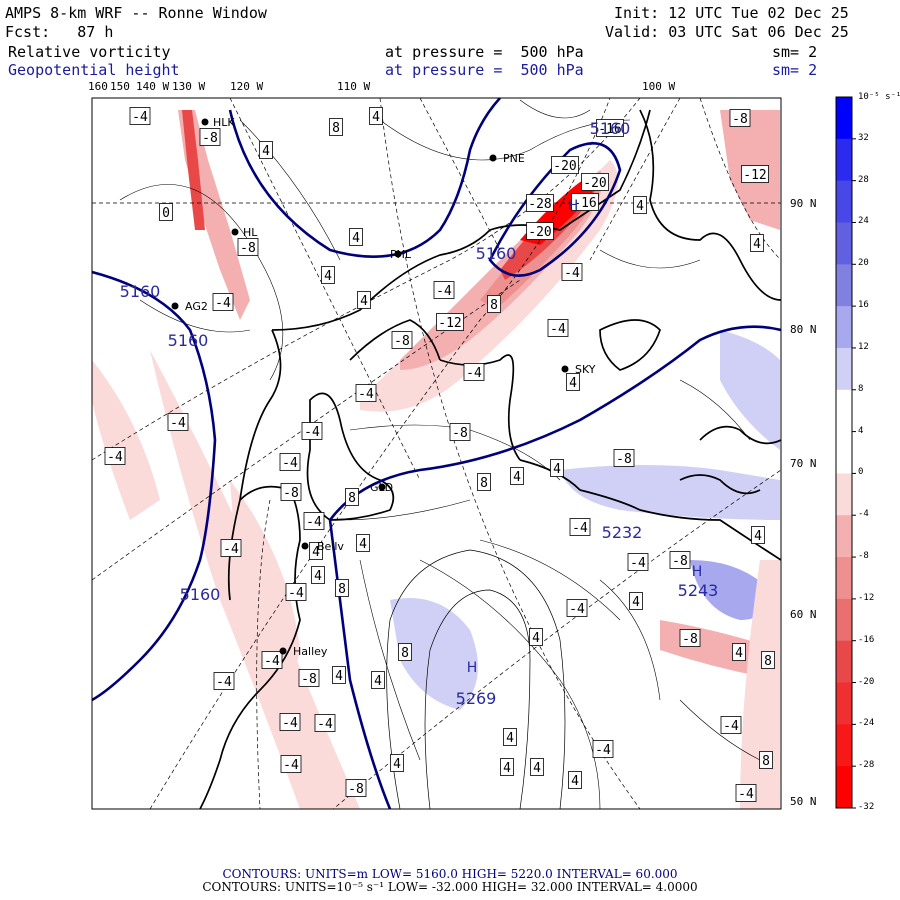 This screenshot has width=900, height=900. I want to click on lat-label: 80 N, so click(803, 329).